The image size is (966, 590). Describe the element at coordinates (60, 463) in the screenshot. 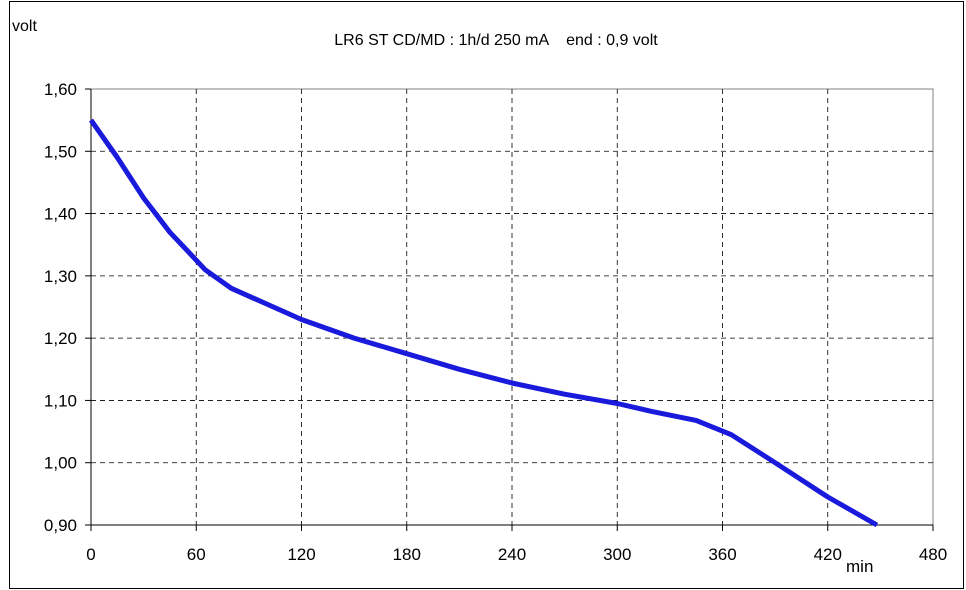

I see `y-tick-label: 1,00` at that location.